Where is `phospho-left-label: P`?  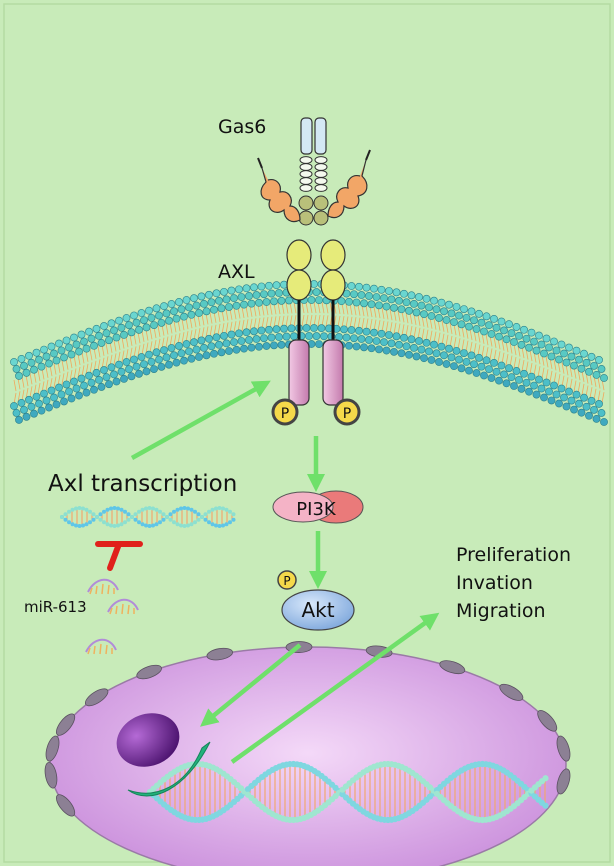
phospho-left-label: P is located at coordinates (285, 414).